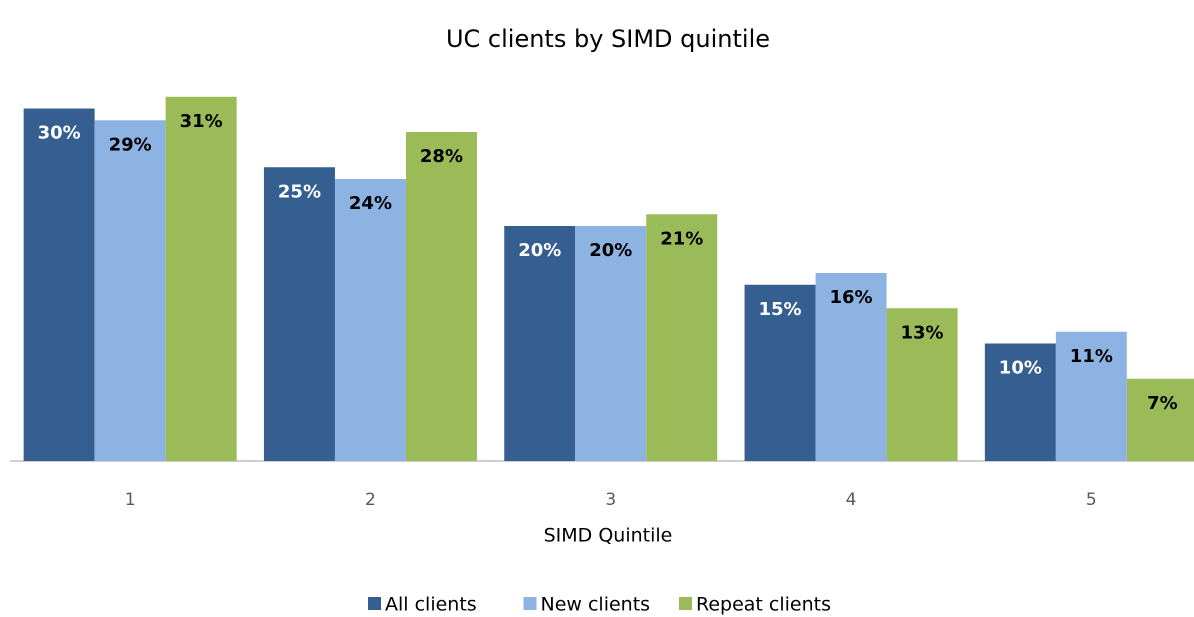 The width and height of the screenshot is (1194, 617). Describe the element at coordinates (130, 144) in the screenshot. I see `data-label: 29%` at that location.